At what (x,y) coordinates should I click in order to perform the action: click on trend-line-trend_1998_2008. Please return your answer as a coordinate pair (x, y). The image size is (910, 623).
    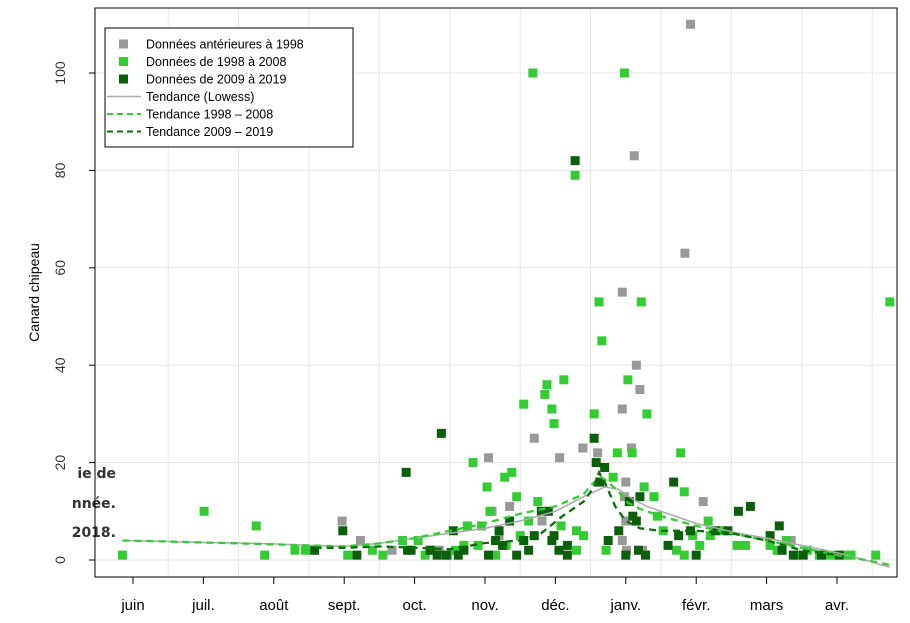
    Looking at the image, I should click on (506, 521).